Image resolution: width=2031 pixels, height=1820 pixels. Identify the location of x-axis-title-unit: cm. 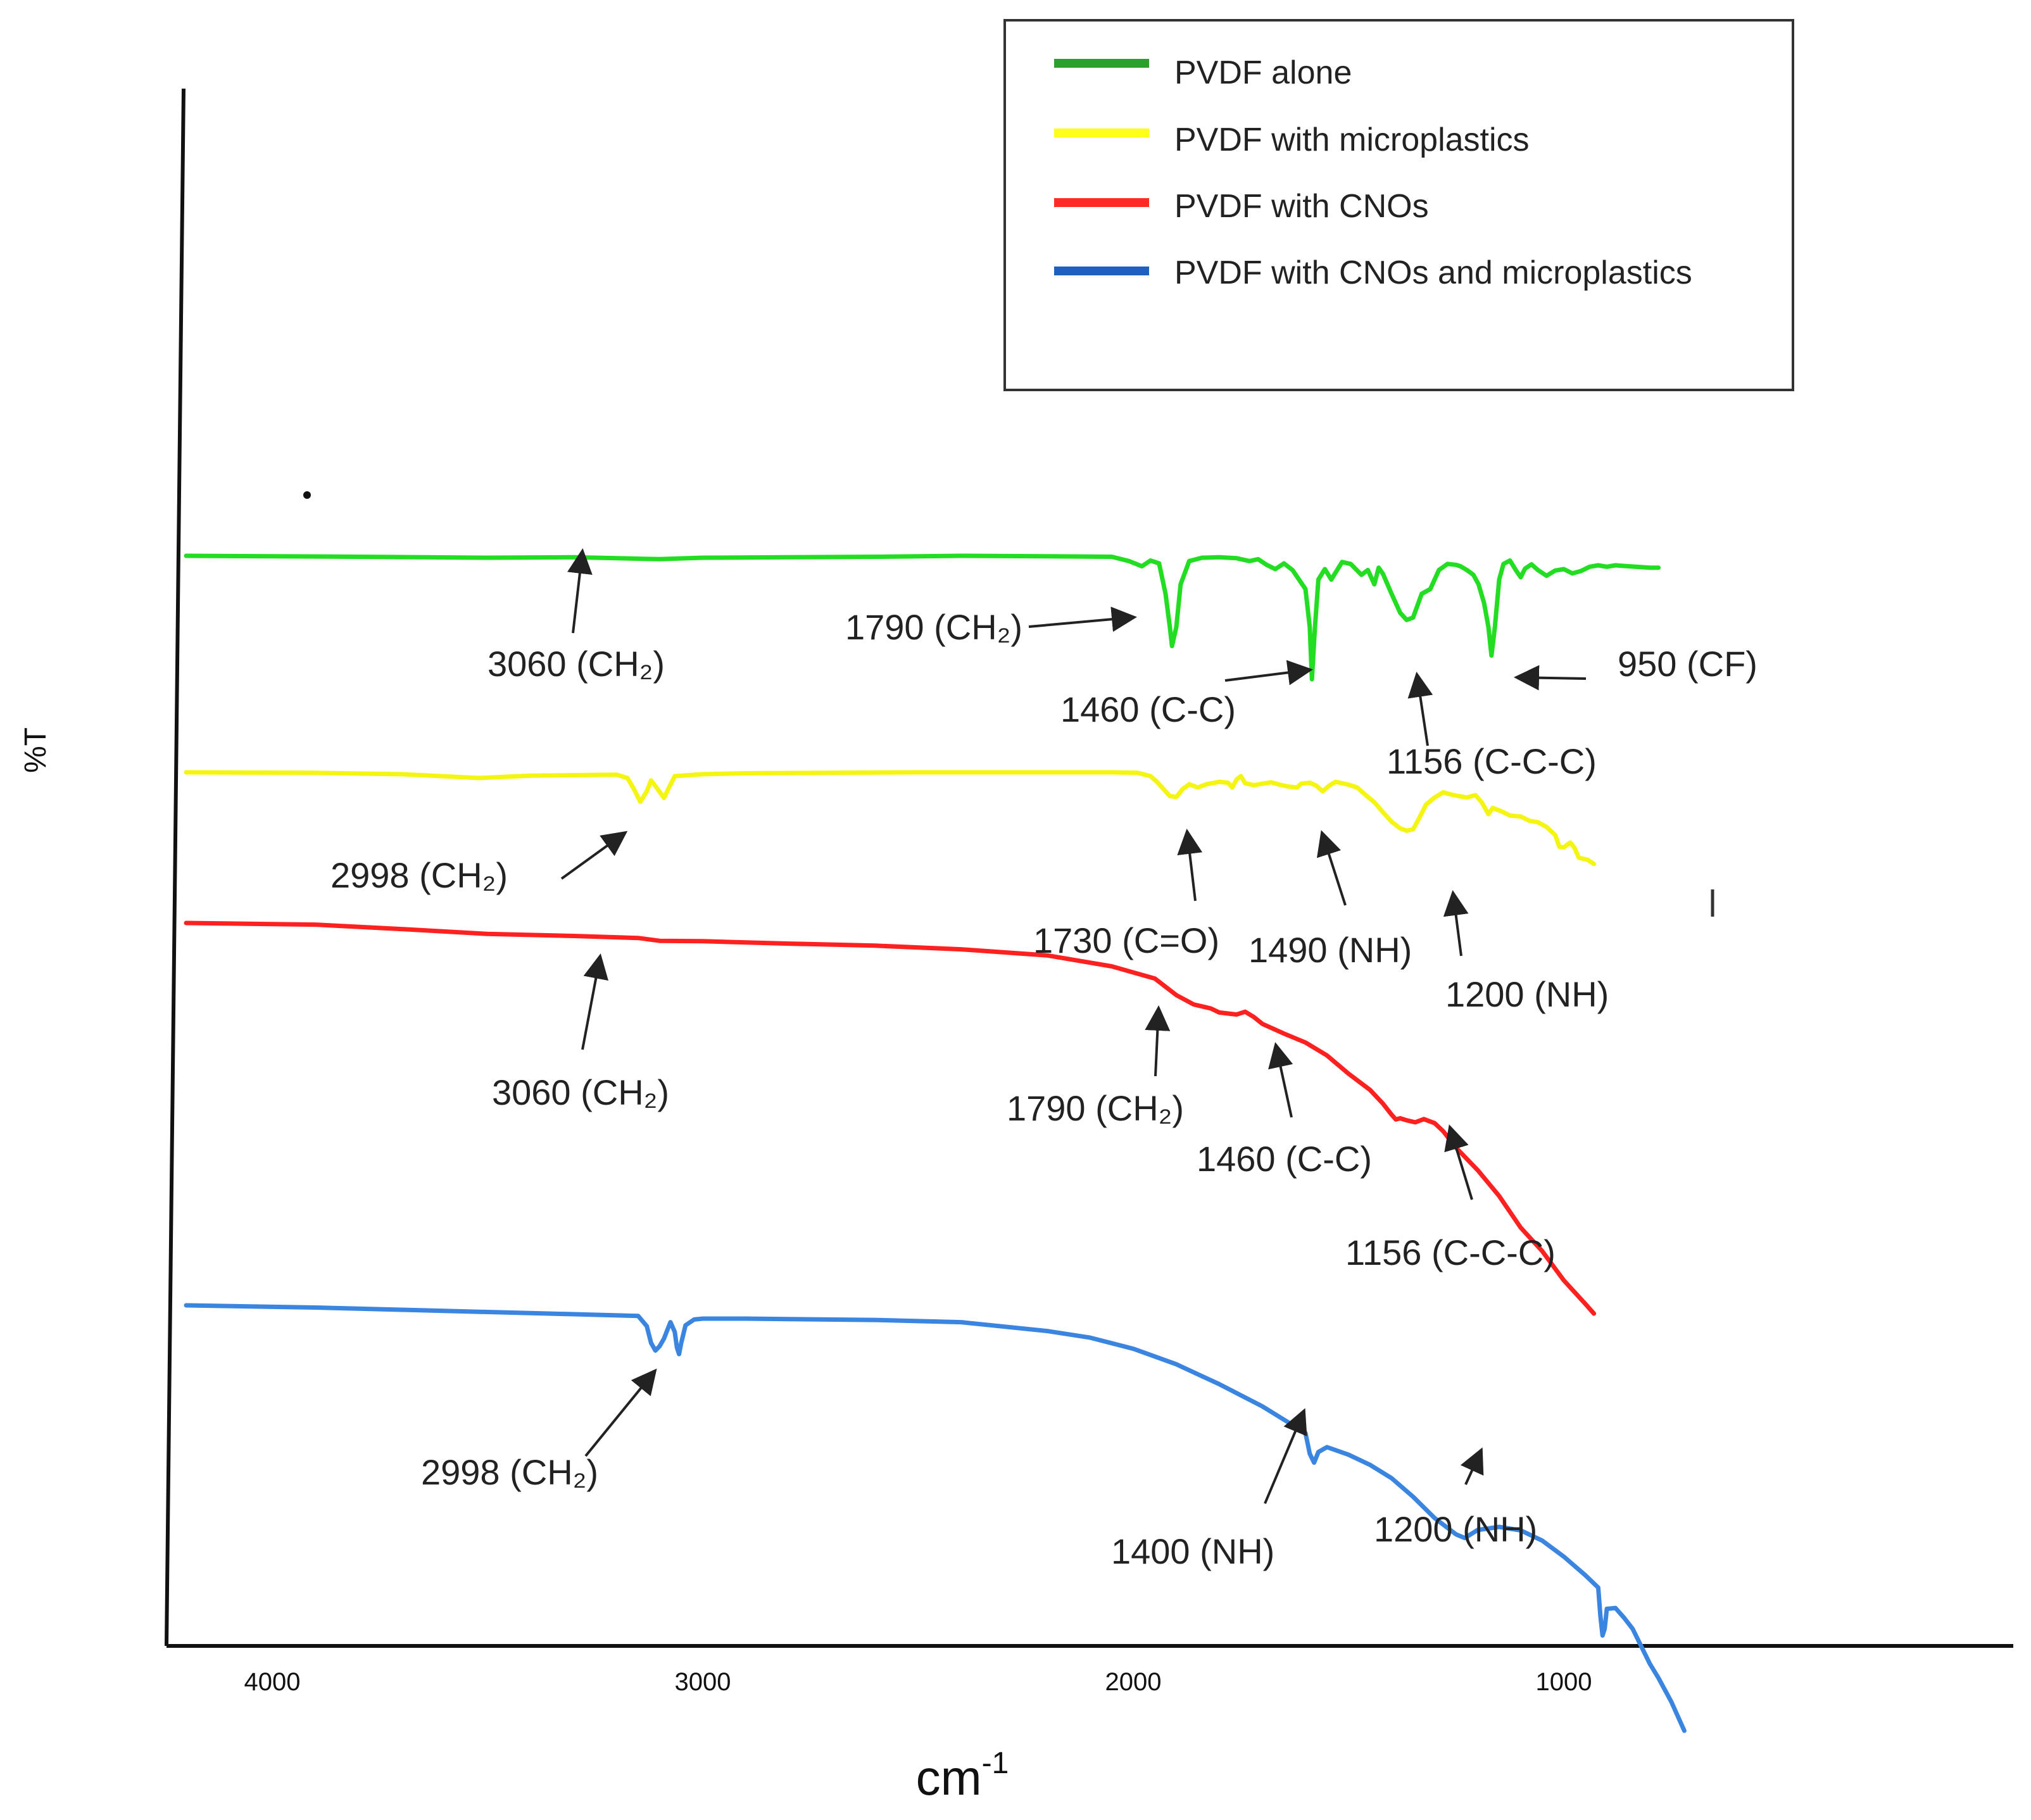
(949, 1777).